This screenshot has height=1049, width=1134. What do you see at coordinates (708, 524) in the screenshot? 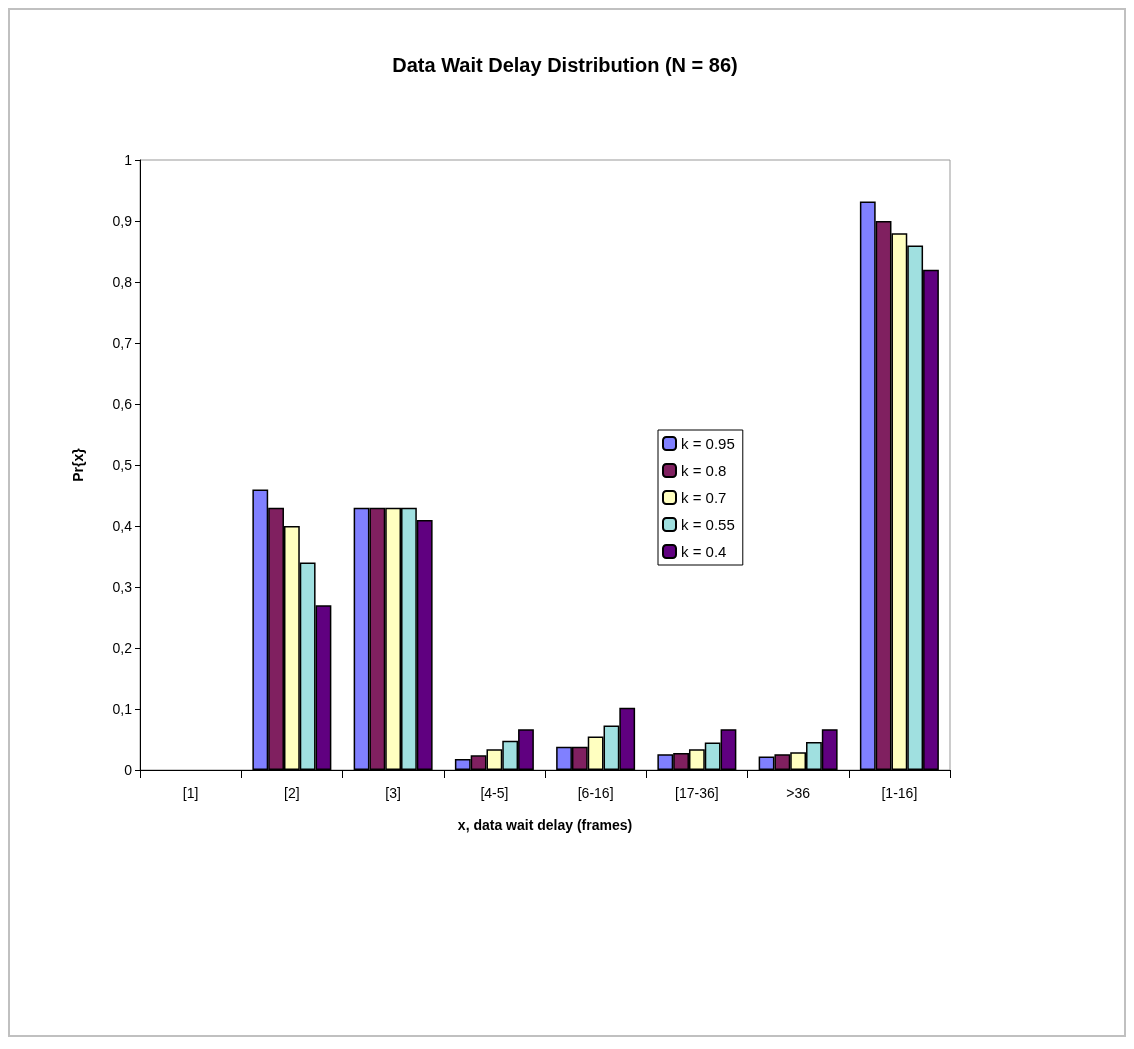
I see `legend-label: k = 0.55` at bounding box center [708, 524].